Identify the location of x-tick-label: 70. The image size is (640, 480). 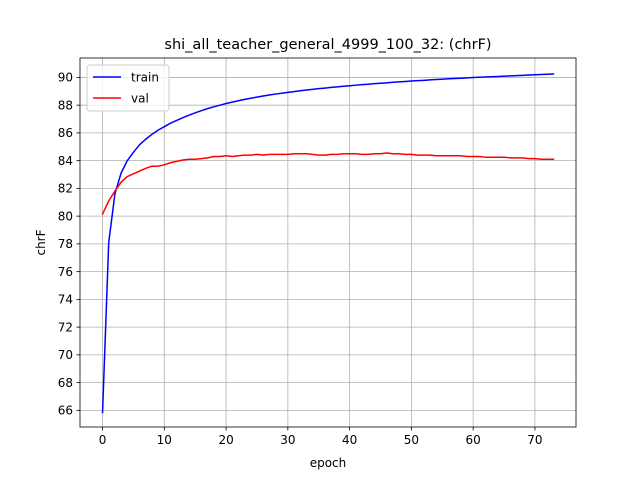
(534, 440).